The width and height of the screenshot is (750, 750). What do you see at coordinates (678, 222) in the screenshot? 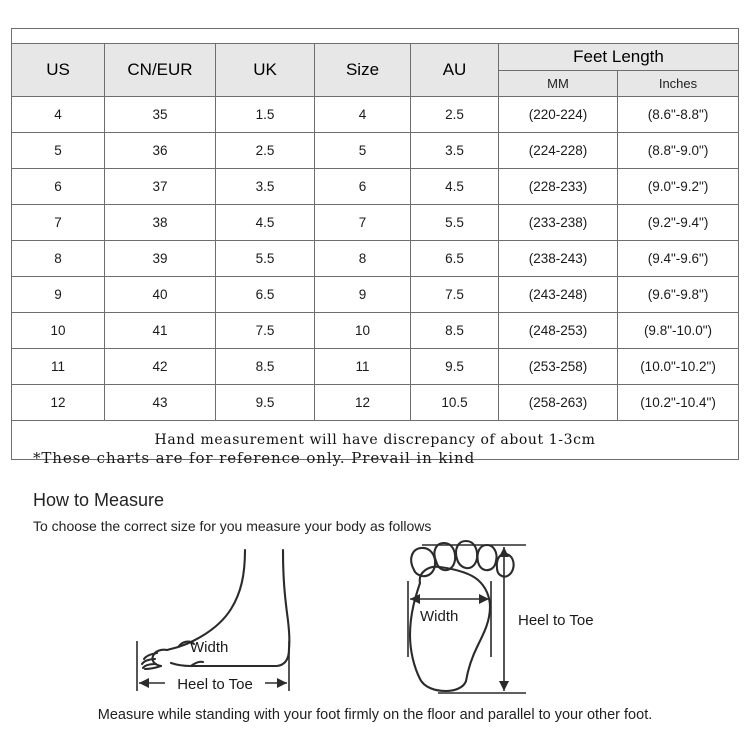
I see `cell-inches: (9.2"-9.4")` at bounding box center [678, 222].